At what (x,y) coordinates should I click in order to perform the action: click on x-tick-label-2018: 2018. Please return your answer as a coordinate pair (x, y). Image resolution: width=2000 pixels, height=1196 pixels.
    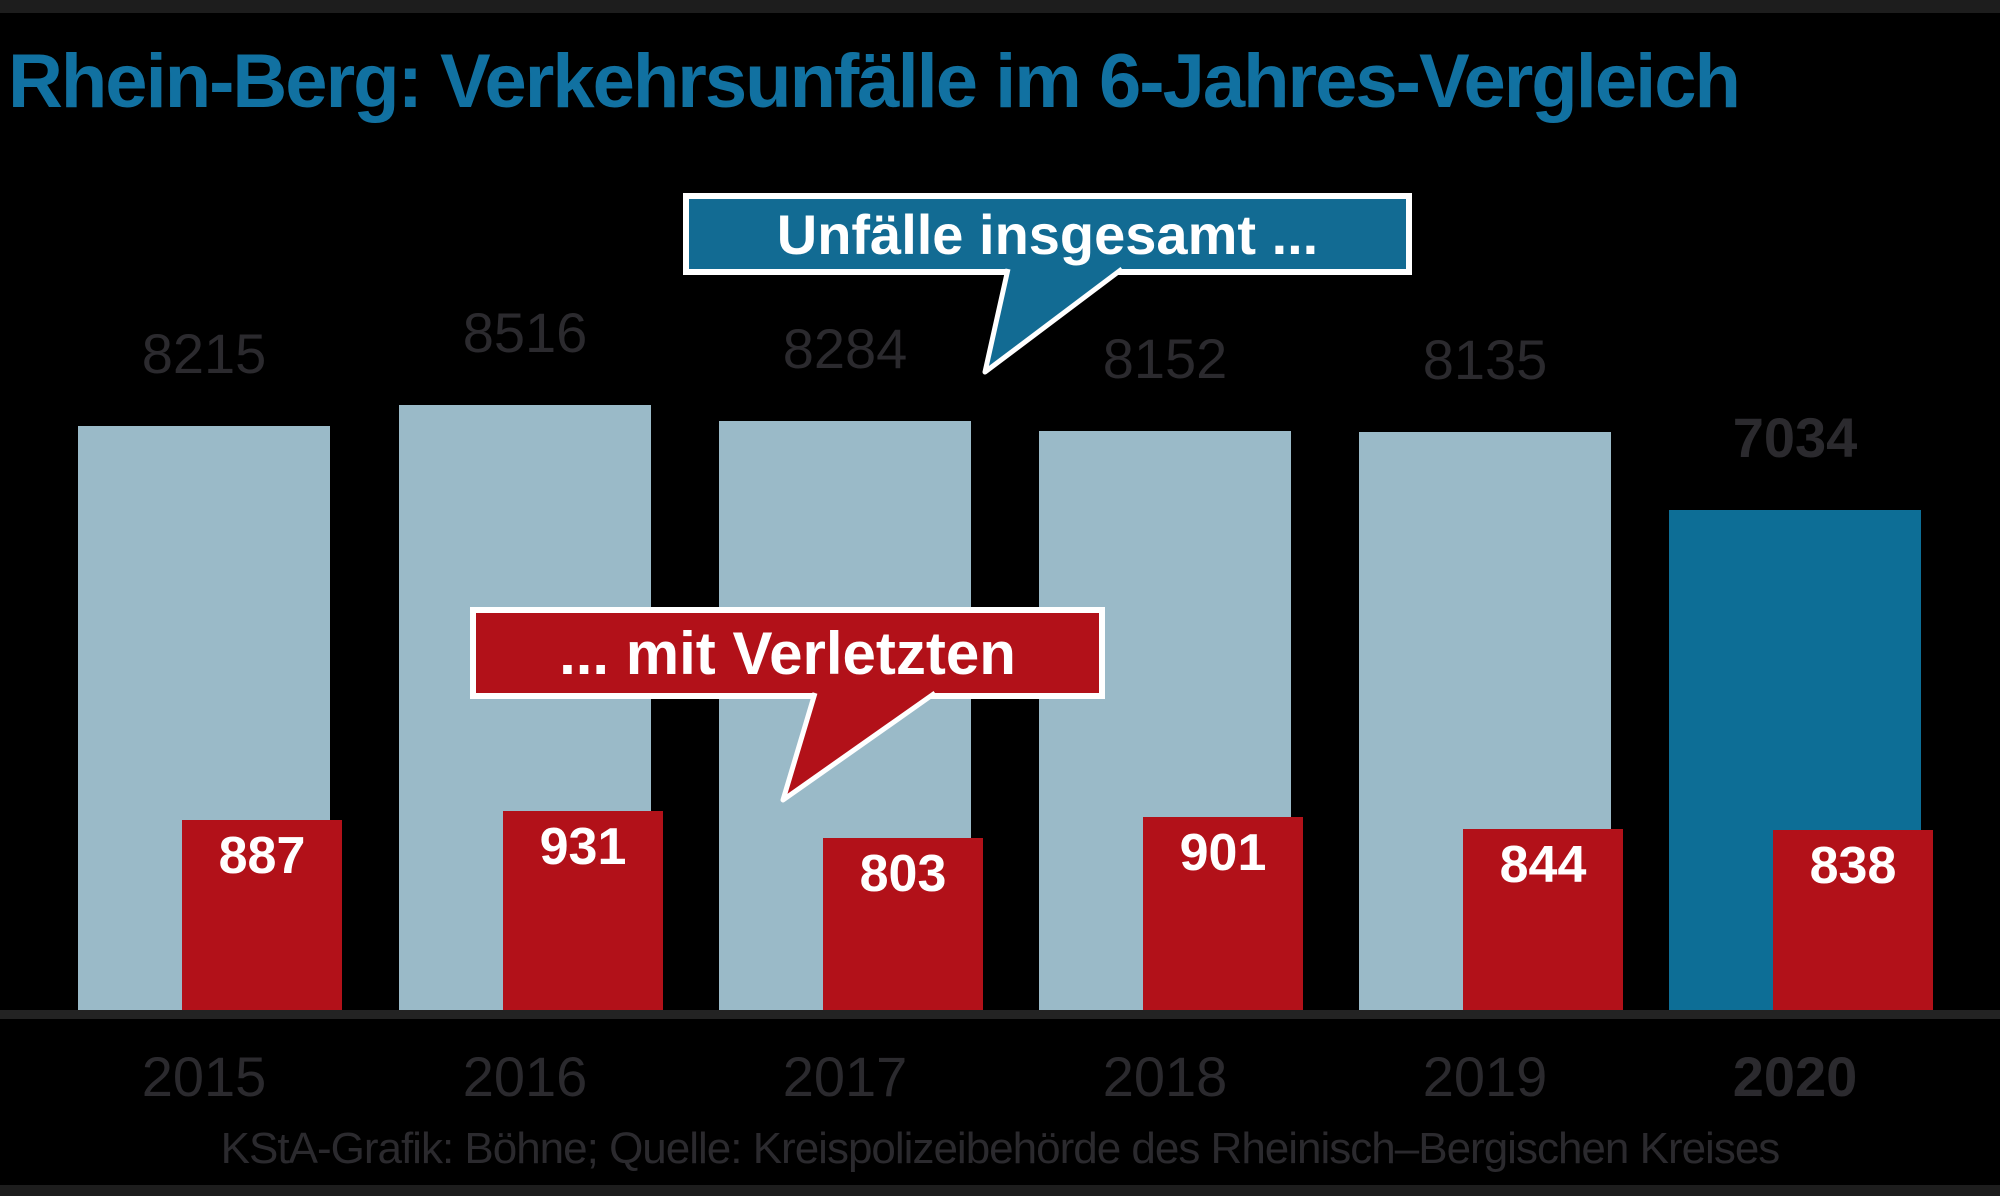
    Looking at the image, I should click on (1165, 1076).